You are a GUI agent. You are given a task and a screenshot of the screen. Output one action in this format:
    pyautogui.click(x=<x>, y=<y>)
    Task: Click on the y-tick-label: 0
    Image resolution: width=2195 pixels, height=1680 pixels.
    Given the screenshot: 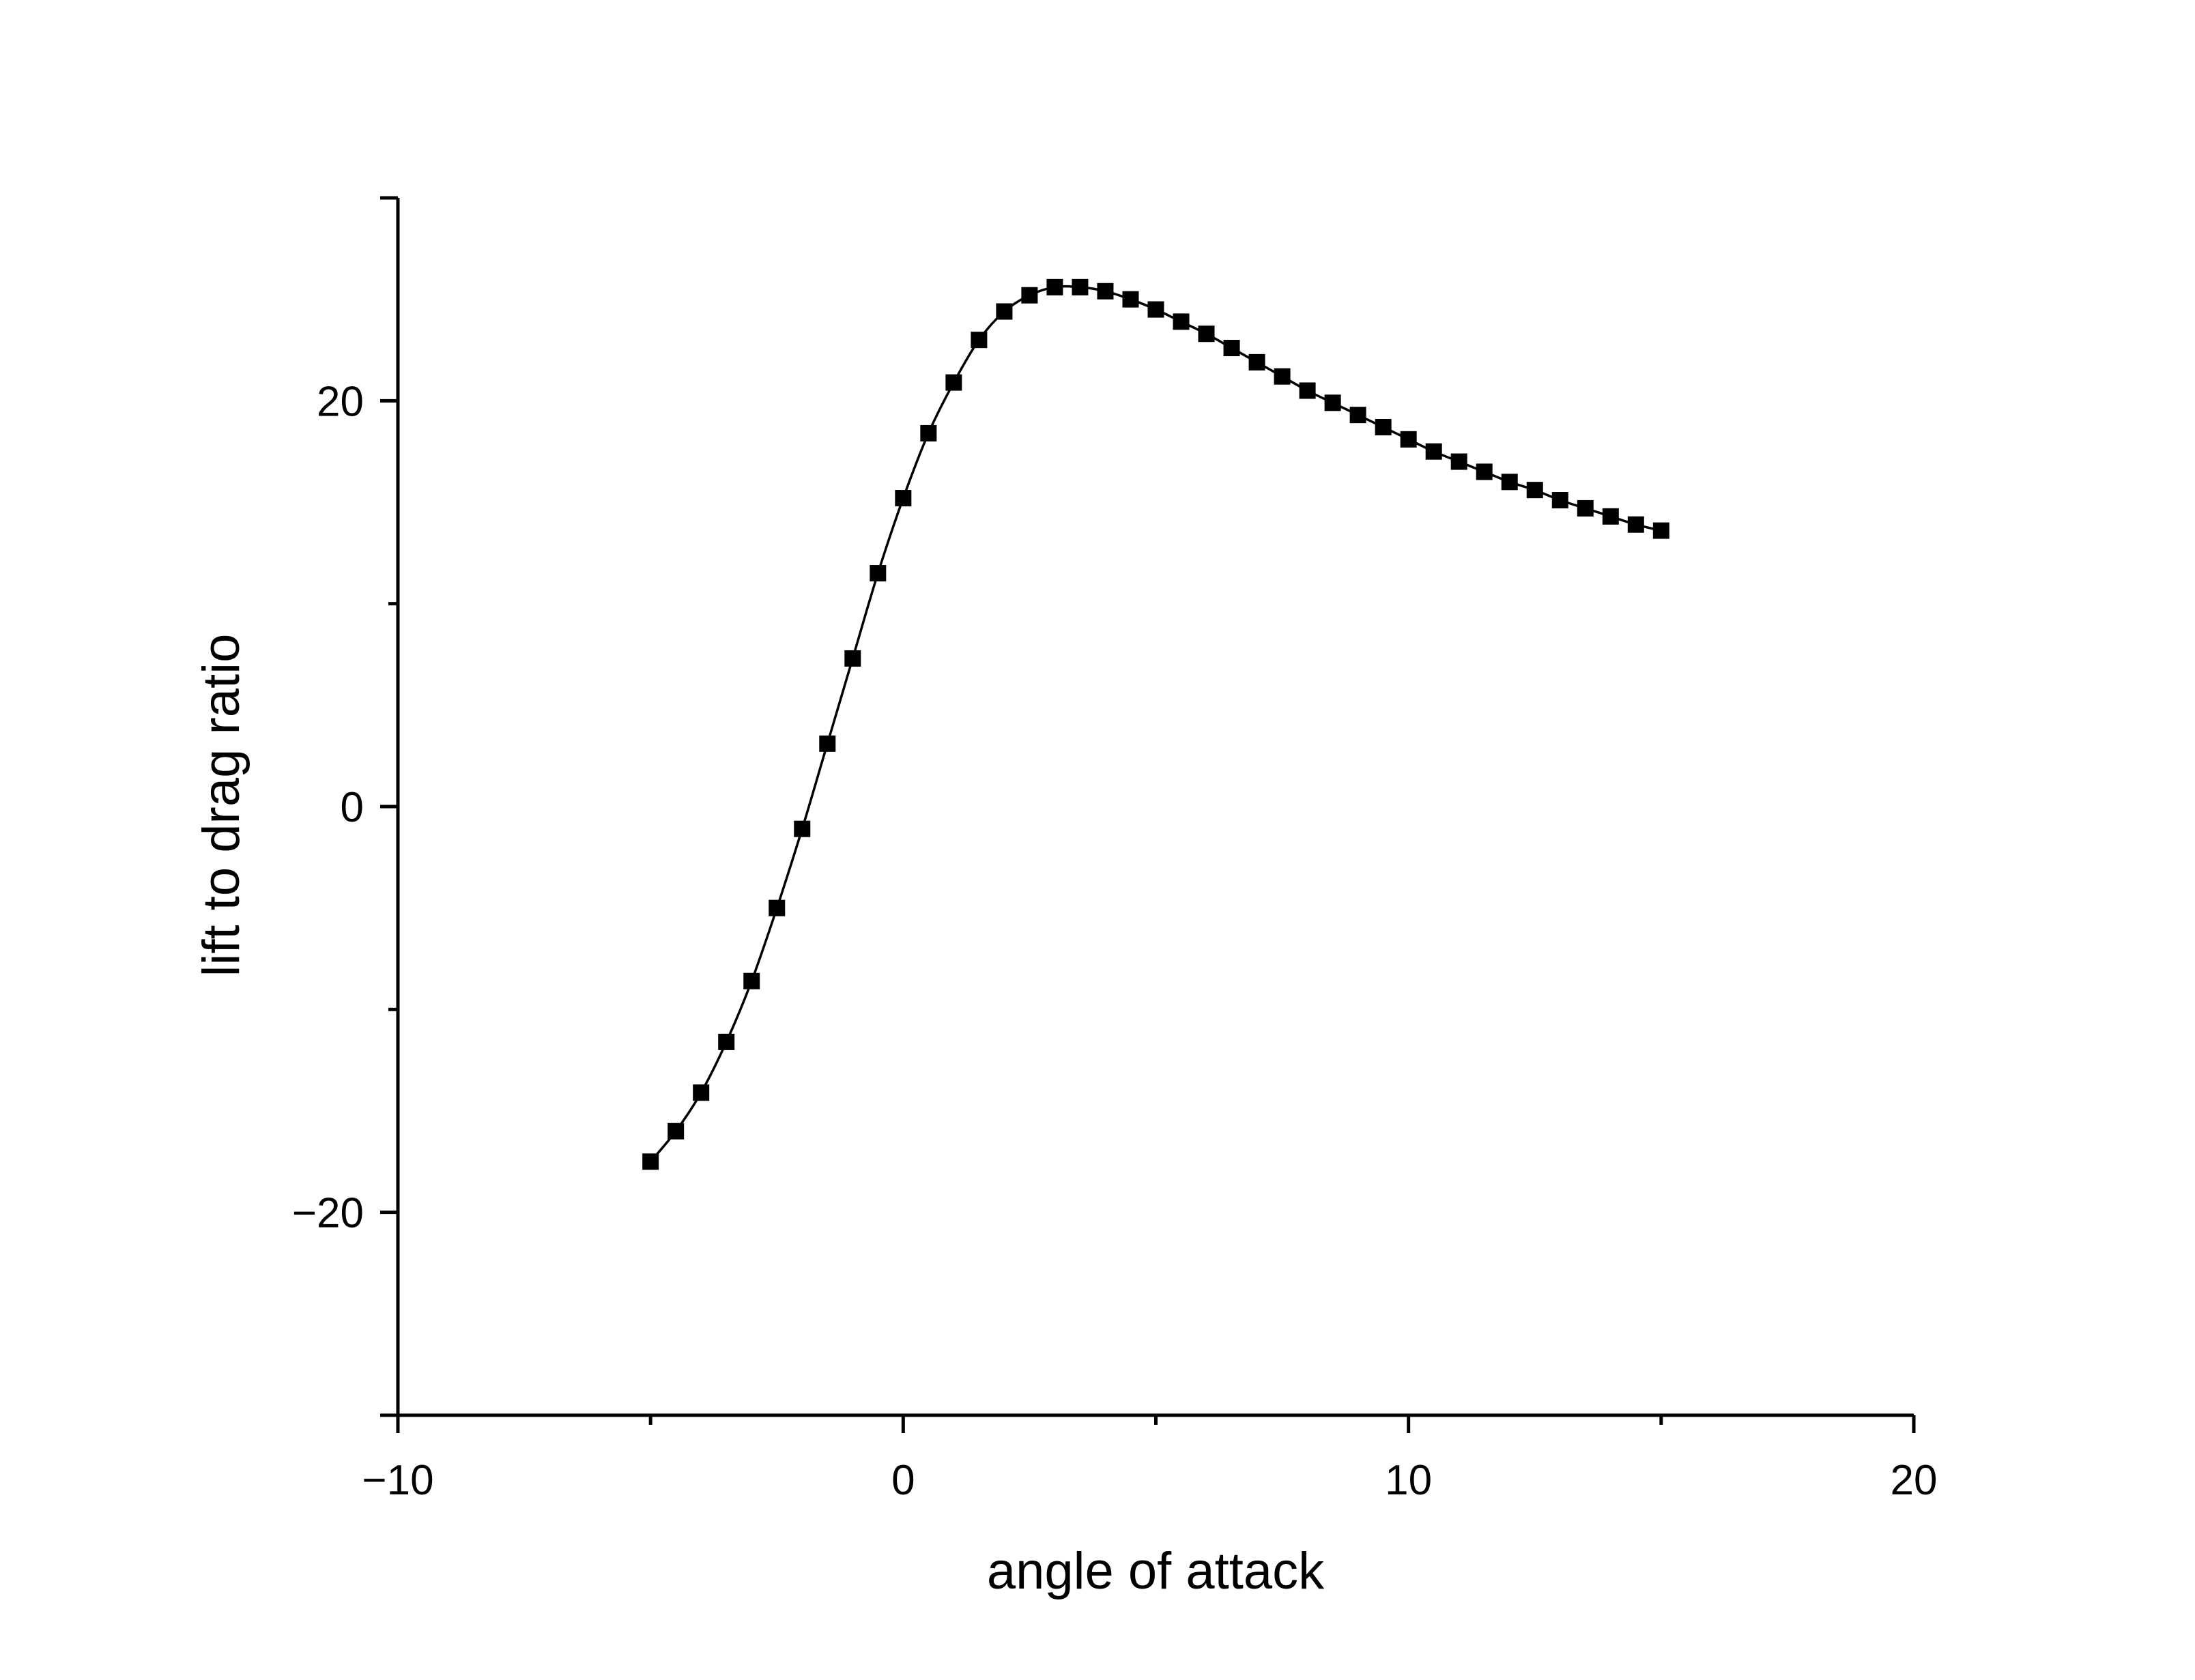 What is the action you would take?
    pyautogui.click(x=353, y=807)
    